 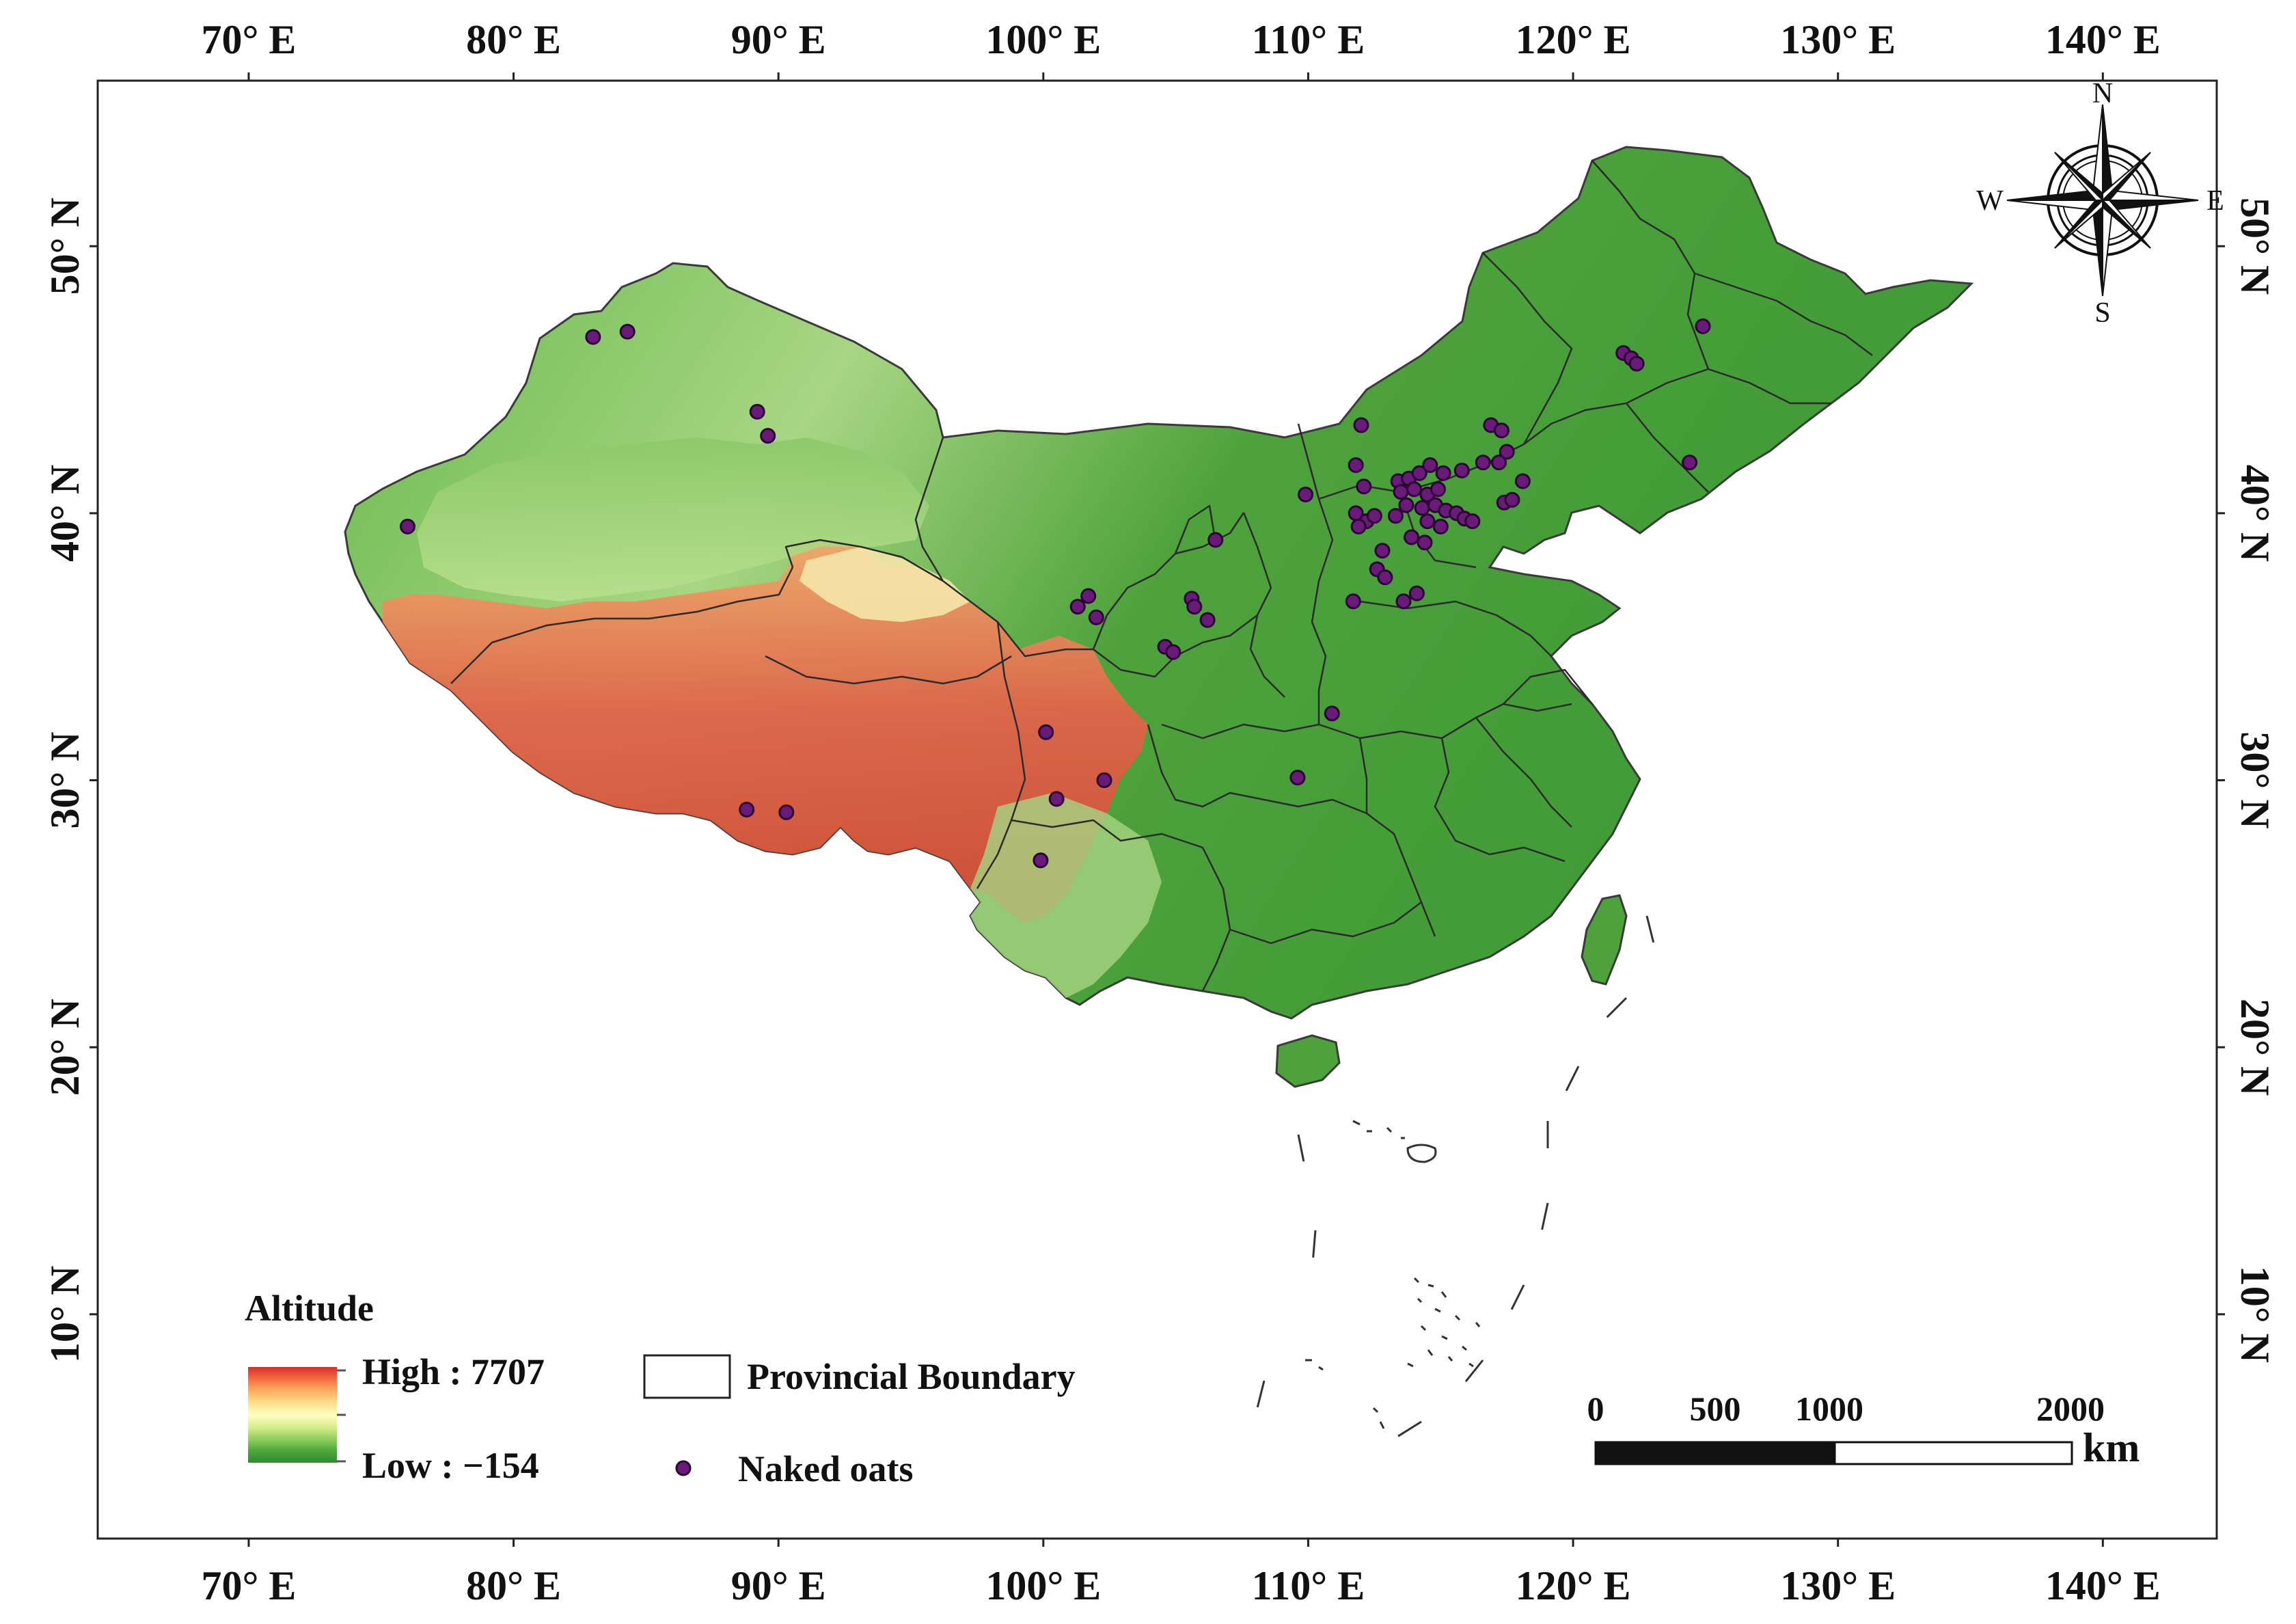 I want to click on lon-label-bottom: 110° E, so click(x=1308, y=1586).